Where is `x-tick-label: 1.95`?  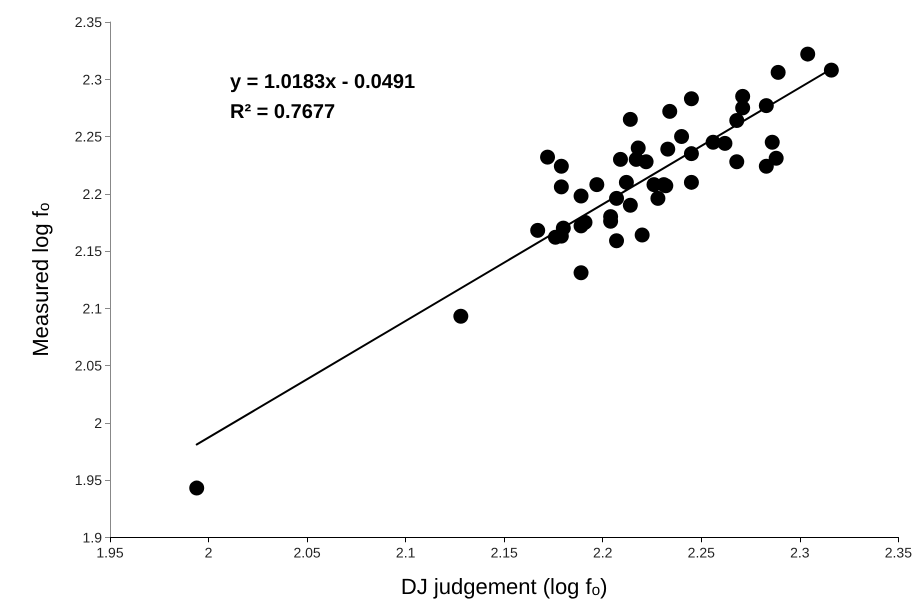 x-tick-label: 1.95 is located at coordinates (110, 552).